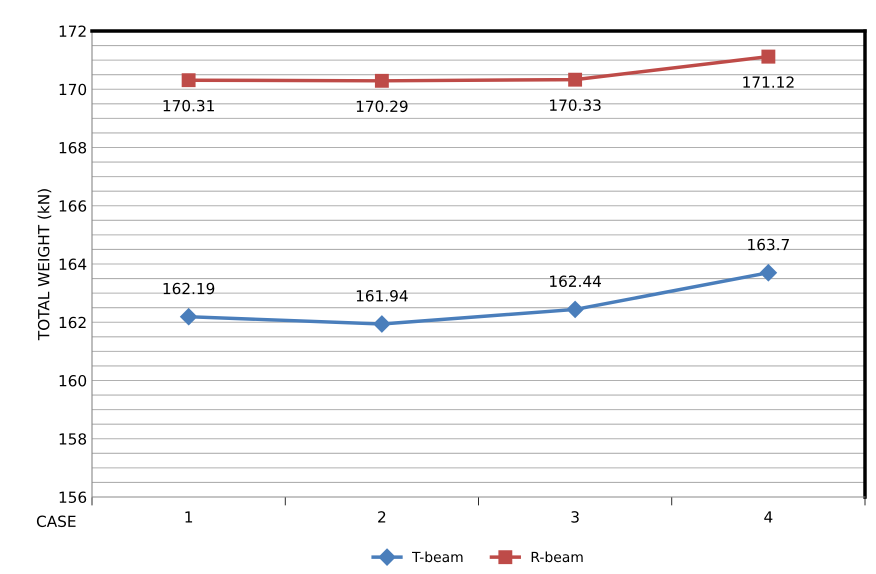  What do you see at coordinates (575, 281) in the screenshot?
I see `data-label: 162.44` at bounding box center [575, 281].